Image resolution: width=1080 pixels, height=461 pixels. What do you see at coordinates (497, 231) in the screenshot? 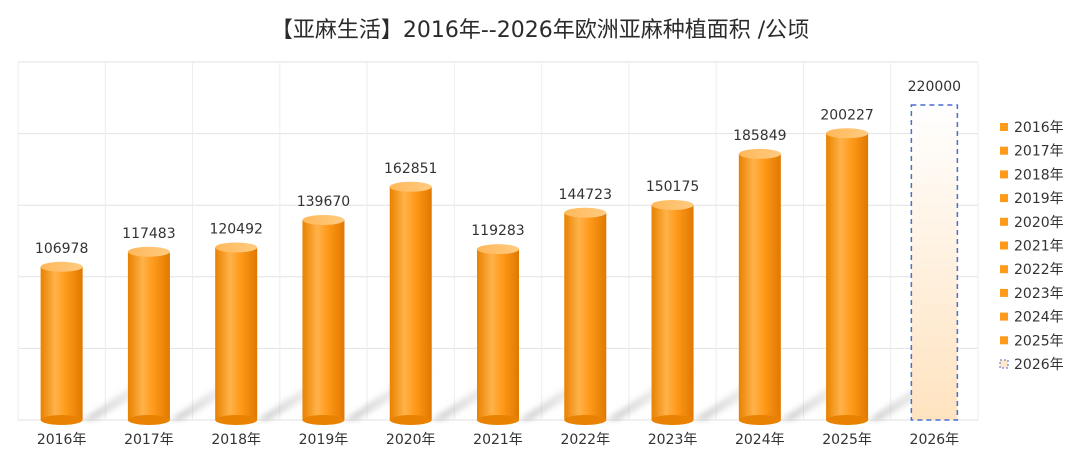
I see `value-label: 119283` at bounding box center [497, 231].